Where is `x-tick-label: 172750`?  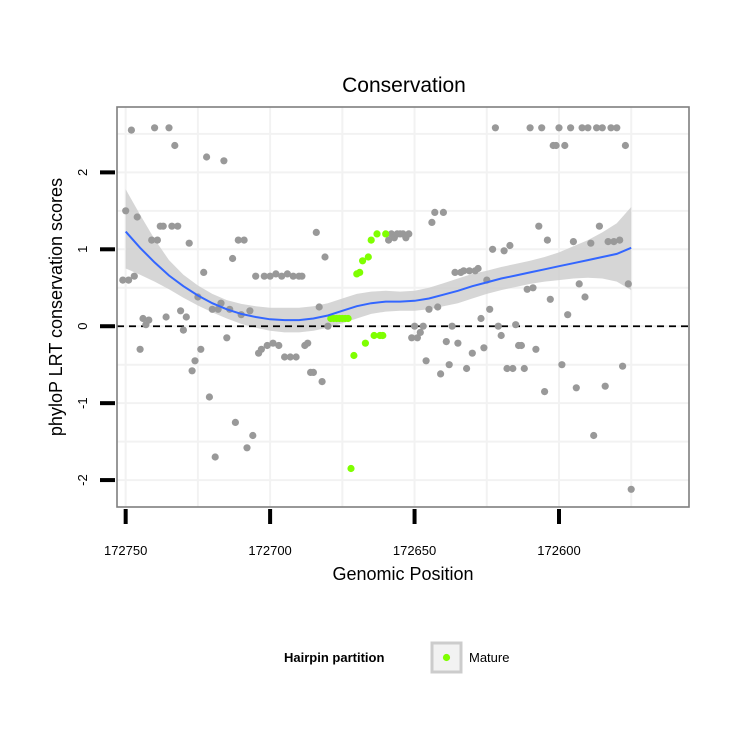 x-tick-label: 172750 is located at coordinates (125, 550).